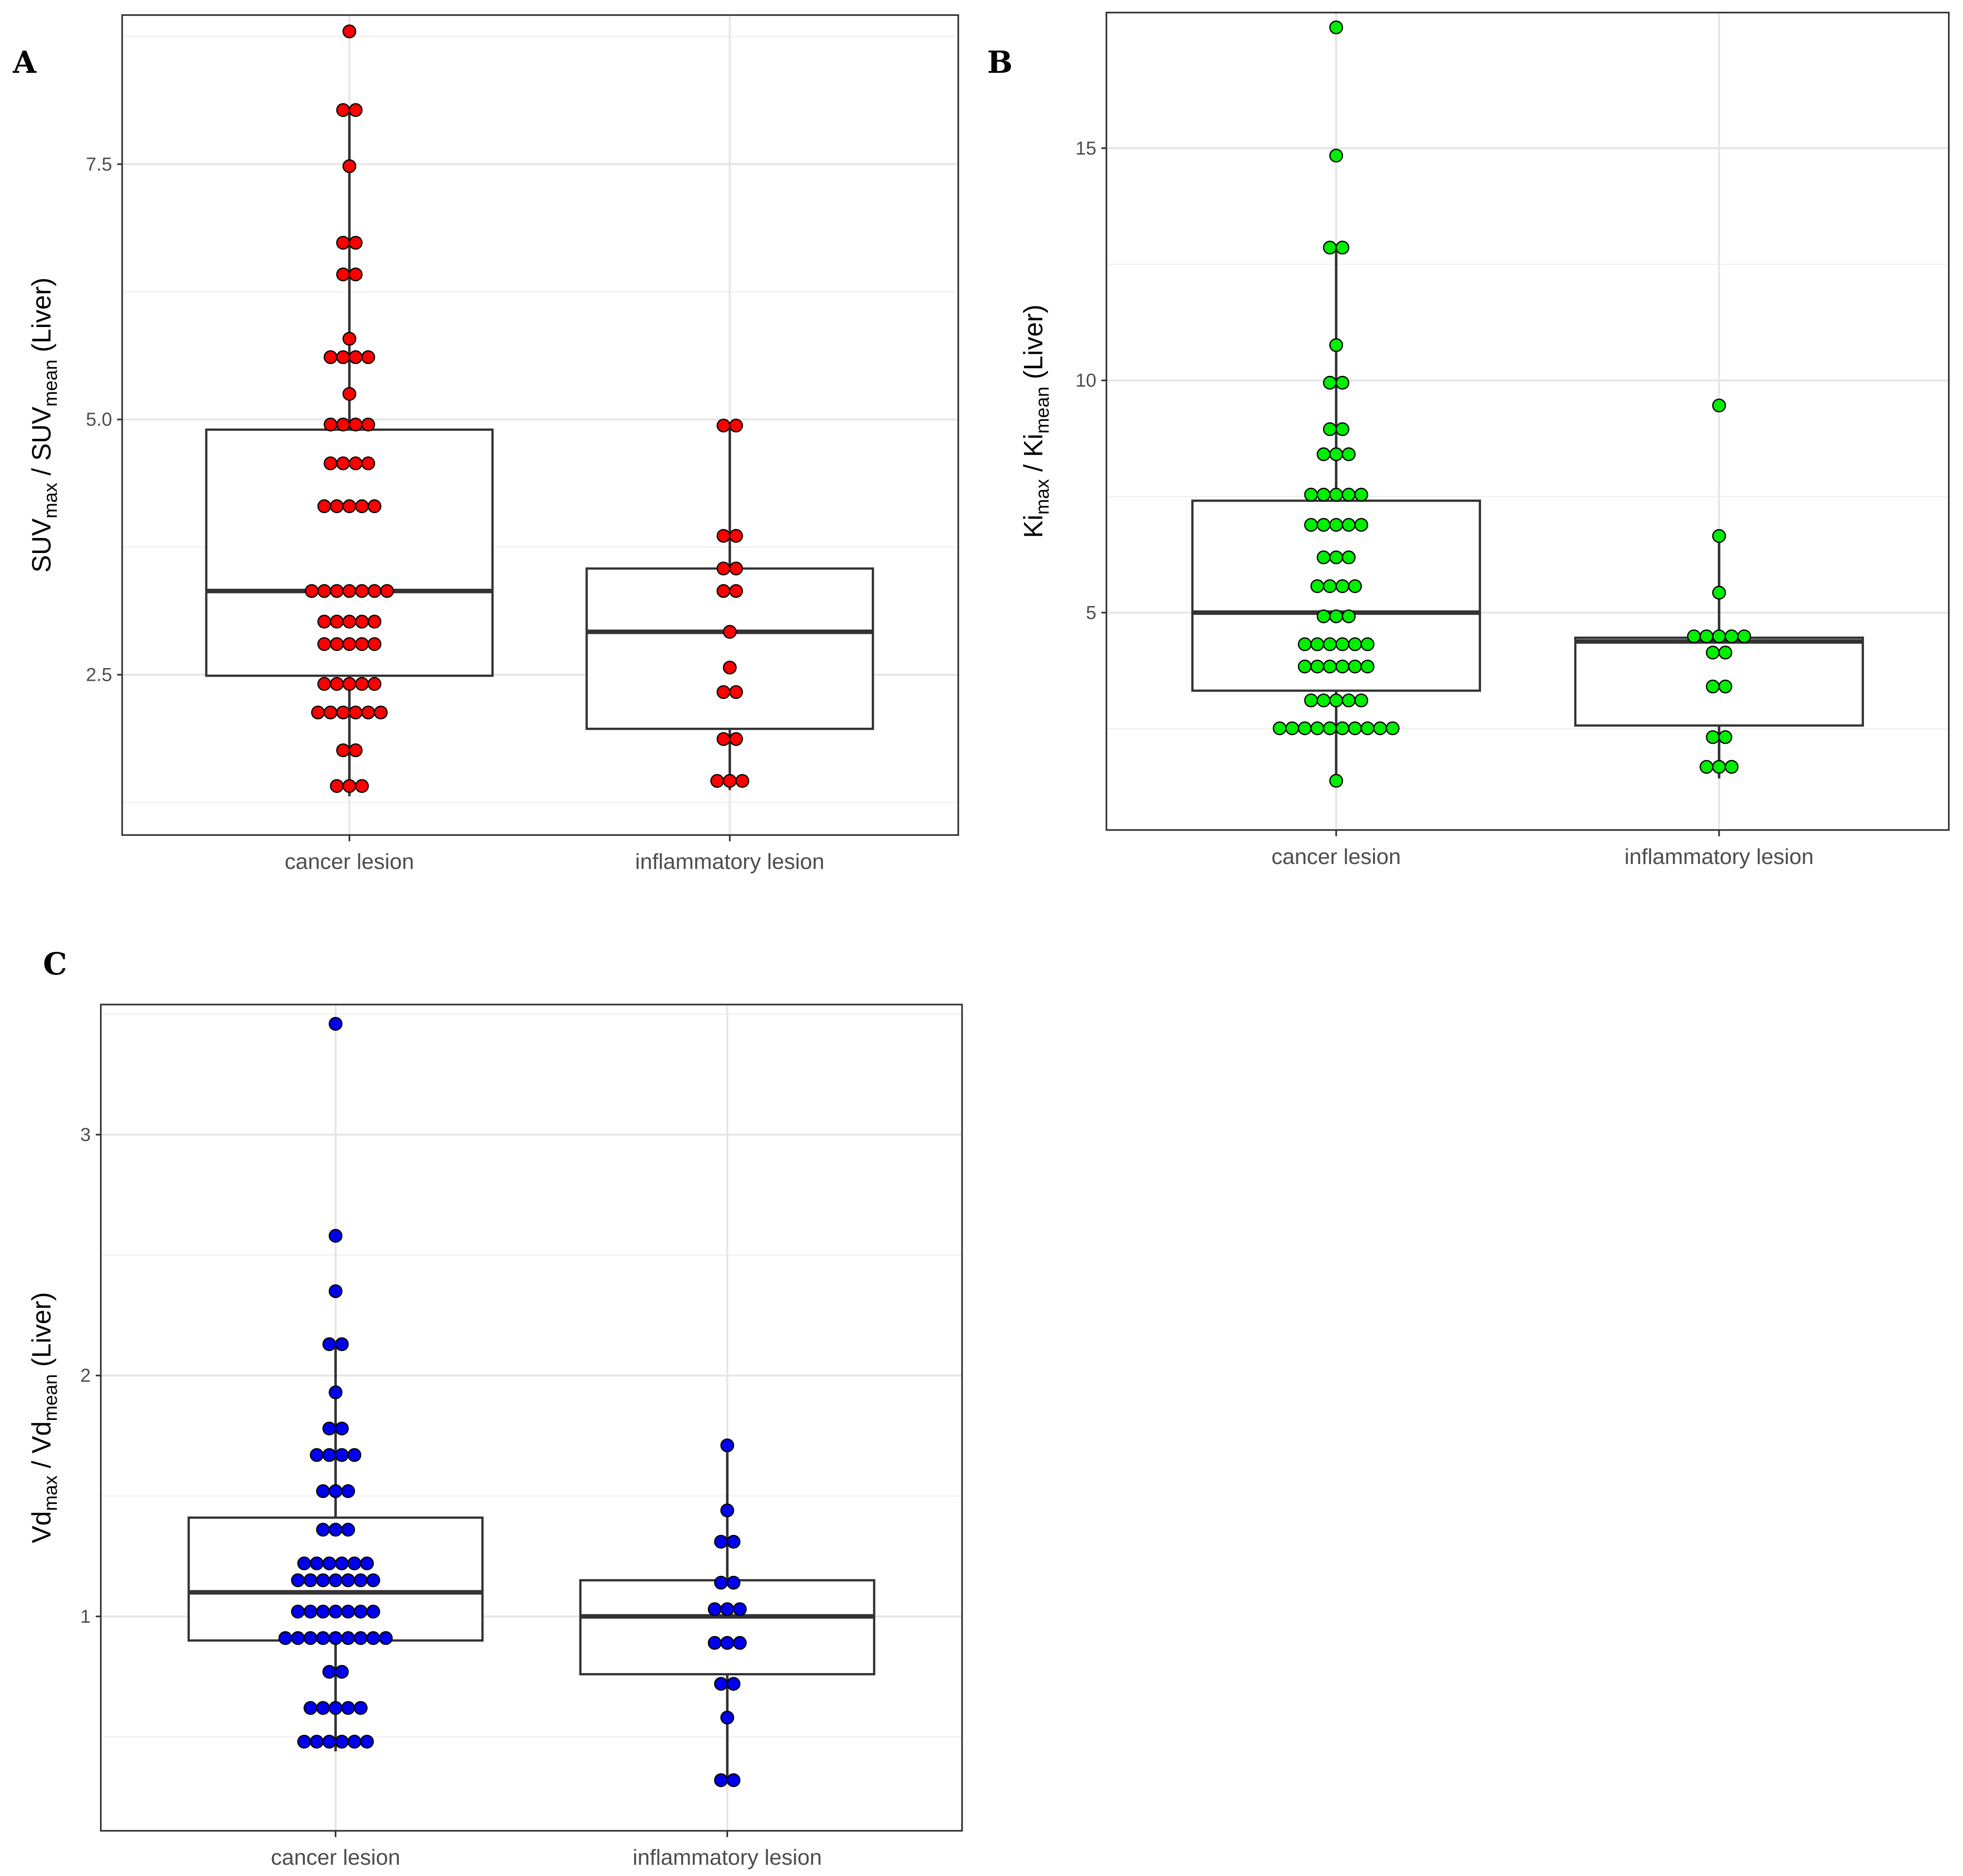  What do you see at coordinates (1033, 456) in the screenshot?
I see `y-label-text: / Ki` at bounding box center [1033, 456].